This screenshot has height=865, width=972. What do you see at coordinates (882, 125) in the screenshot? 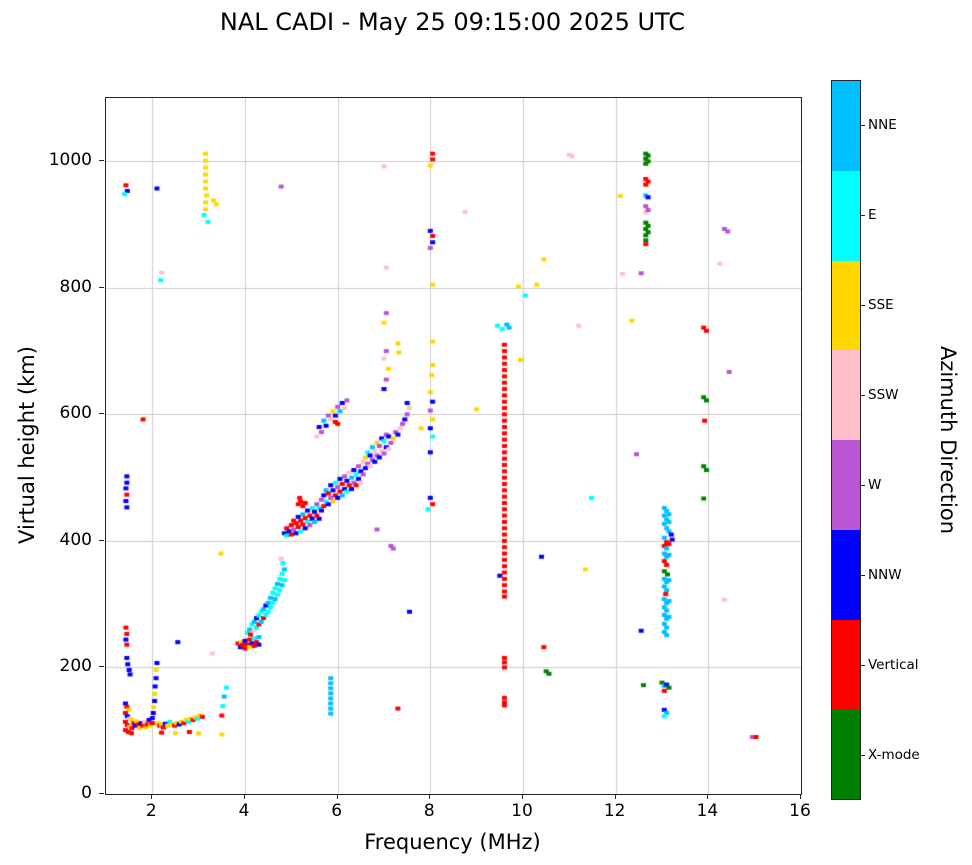
I see `colorbar-label-nne: NNE` at bounding box center [882, 125].